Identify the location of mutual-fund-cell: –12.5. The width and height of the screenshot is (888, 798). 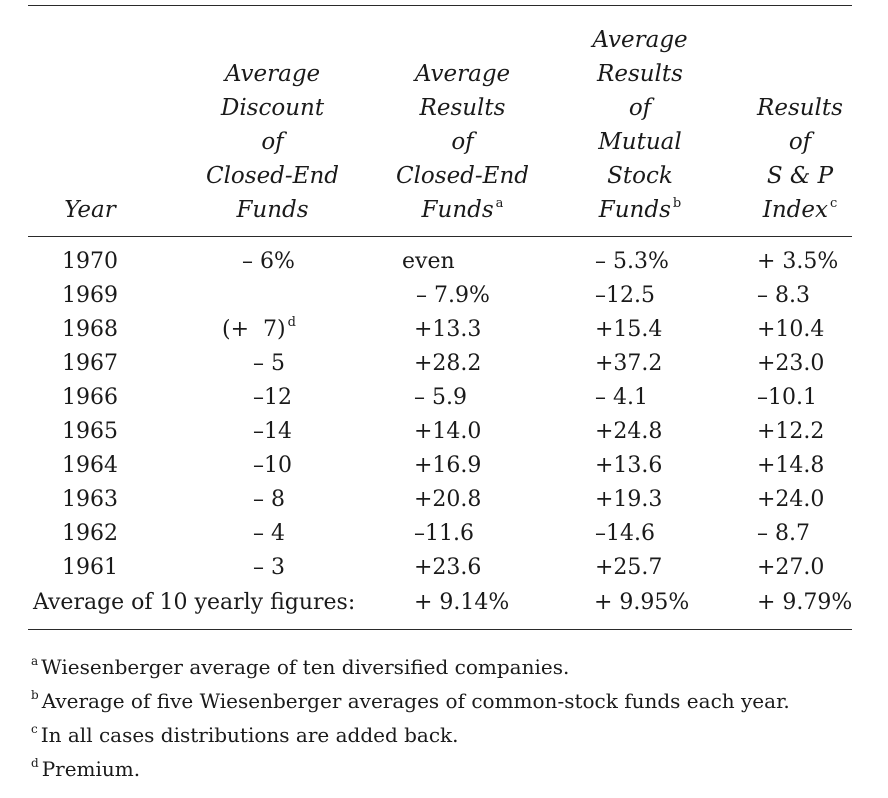
(625, 295).